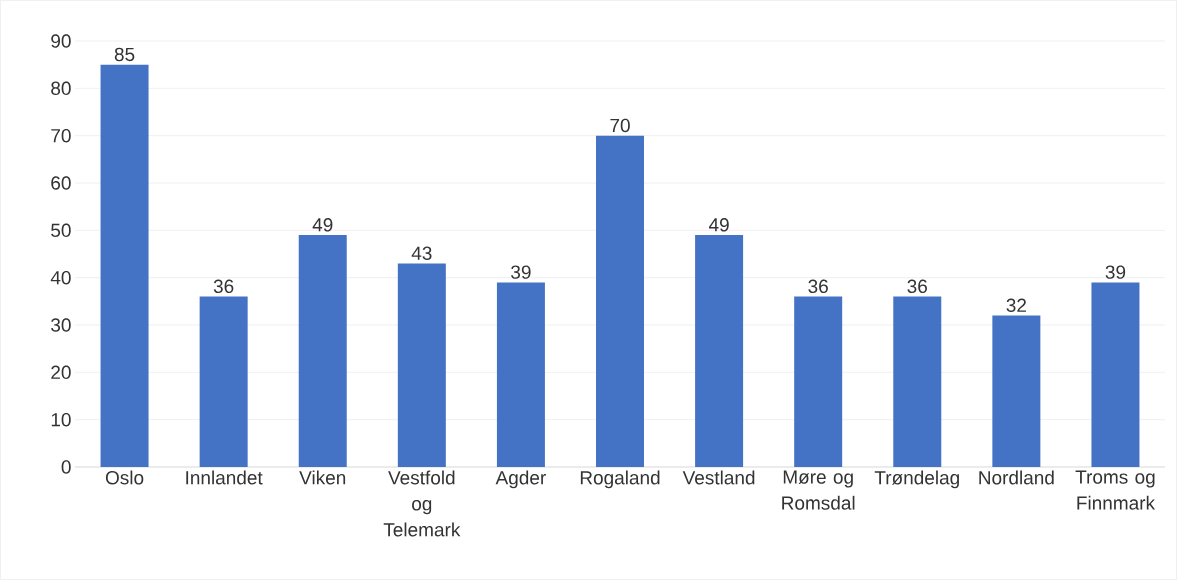 The width and height of the screenshot is (1177, 580). I want to click on y-tick-label: 80, so click(61, 88).